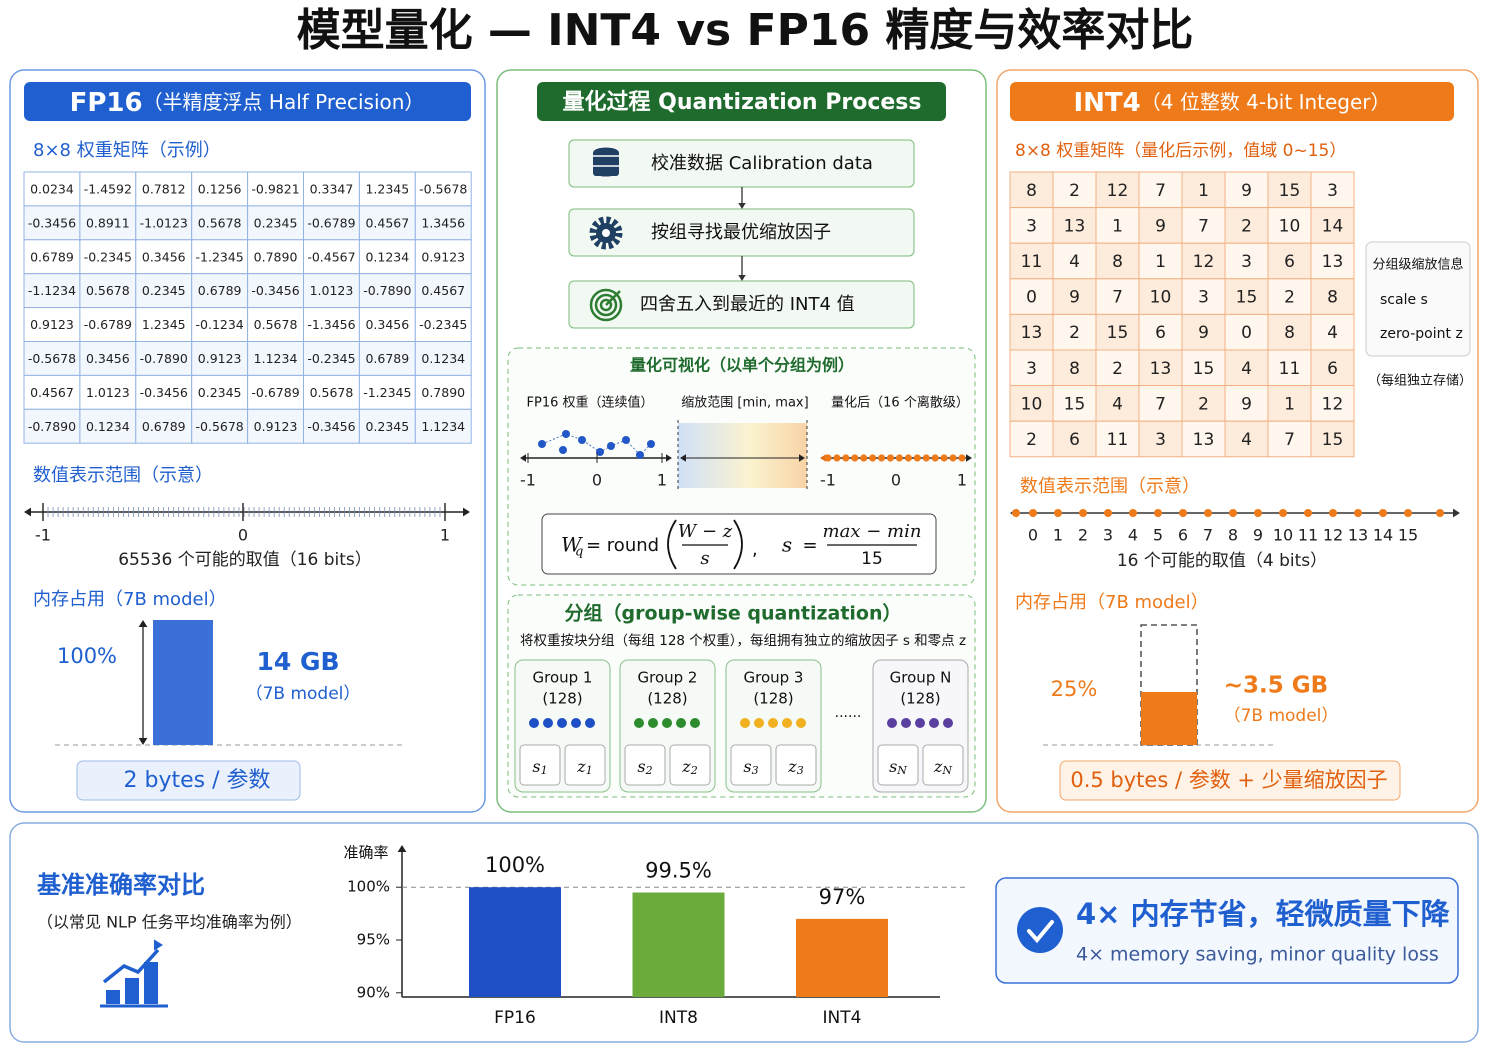  I want to click on matrix-value: 3, so click(1160, 440).